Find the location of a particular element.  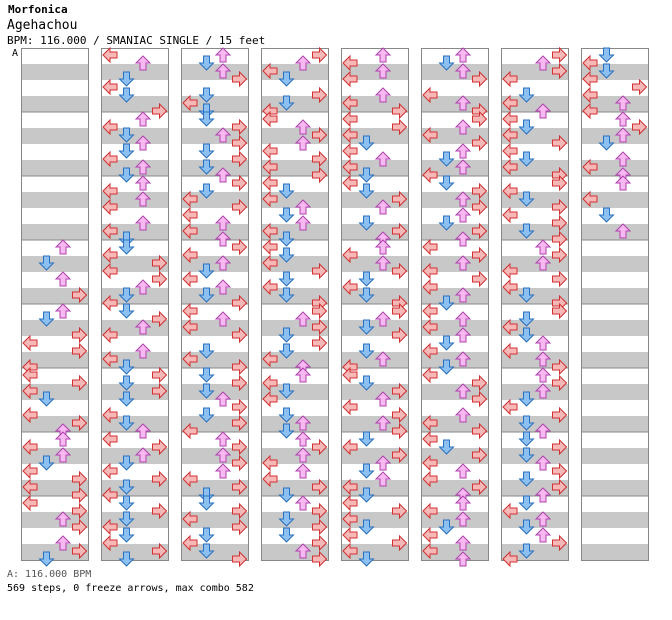

chart-meta: BPM: 116.000 / SMANIAC SINGLE / 15 feet is located at coordinates (136, 40).